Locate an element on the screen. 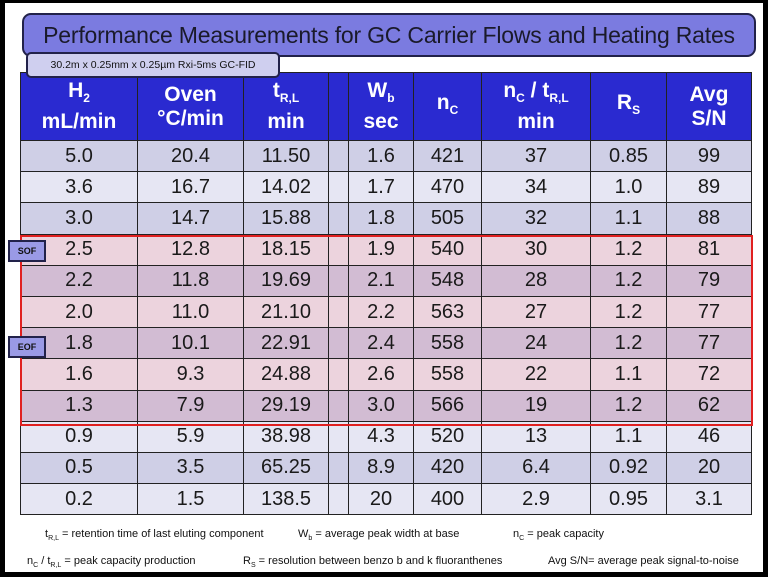  table-cell: 9.3 is located at coordinates (190, 374).